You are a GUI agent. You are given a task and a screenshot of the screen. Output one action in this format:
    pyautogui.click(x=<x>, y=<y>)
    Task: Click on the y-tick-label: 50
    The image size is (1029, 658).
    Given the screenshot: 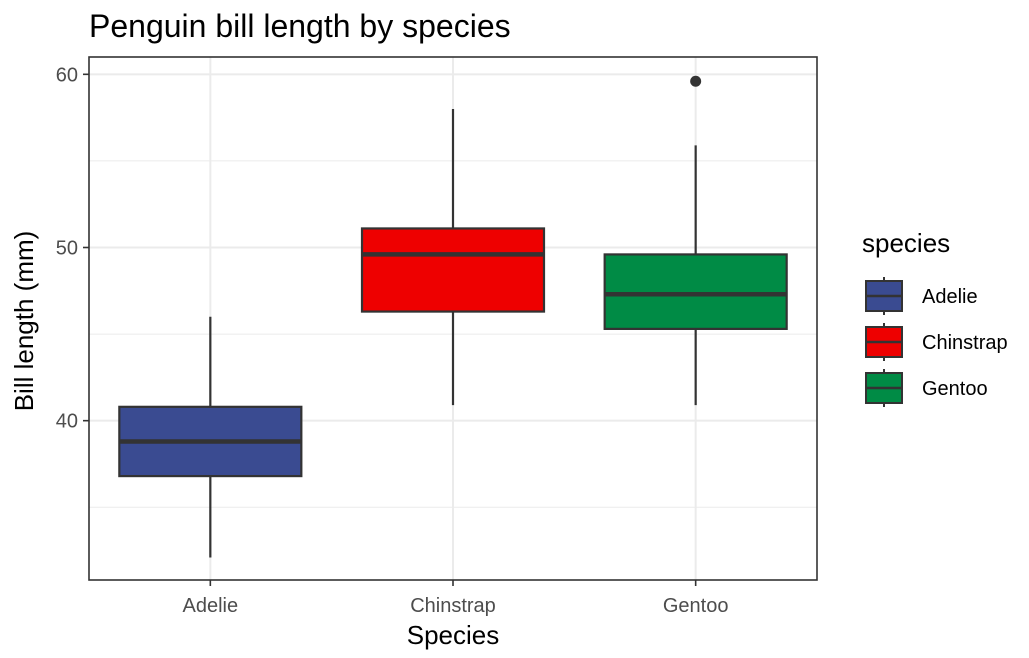 What is the action you would take?
    pyautogui.click(x=67, y=248)
    